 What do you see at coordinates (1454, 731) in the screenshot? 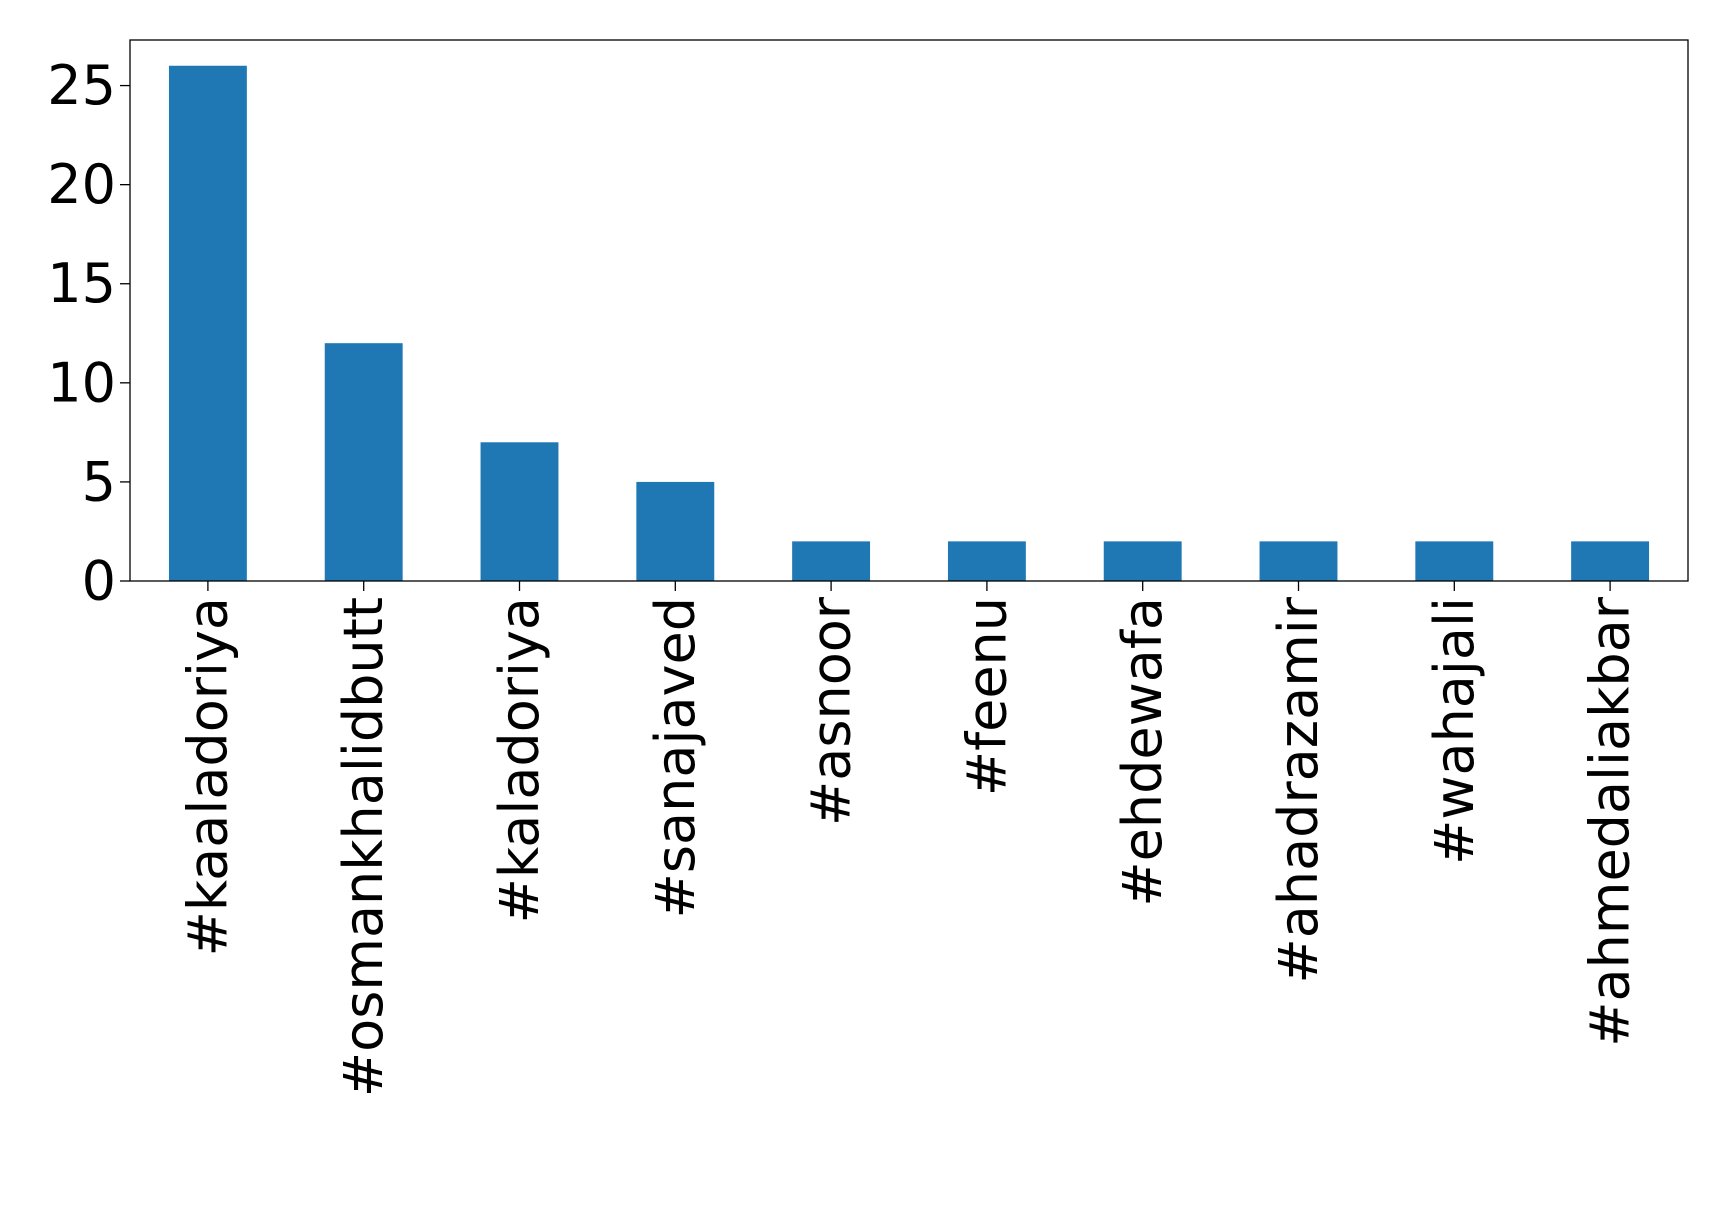
I see `x-tick-label: #wahajali` at bounding box center [1454, 731].